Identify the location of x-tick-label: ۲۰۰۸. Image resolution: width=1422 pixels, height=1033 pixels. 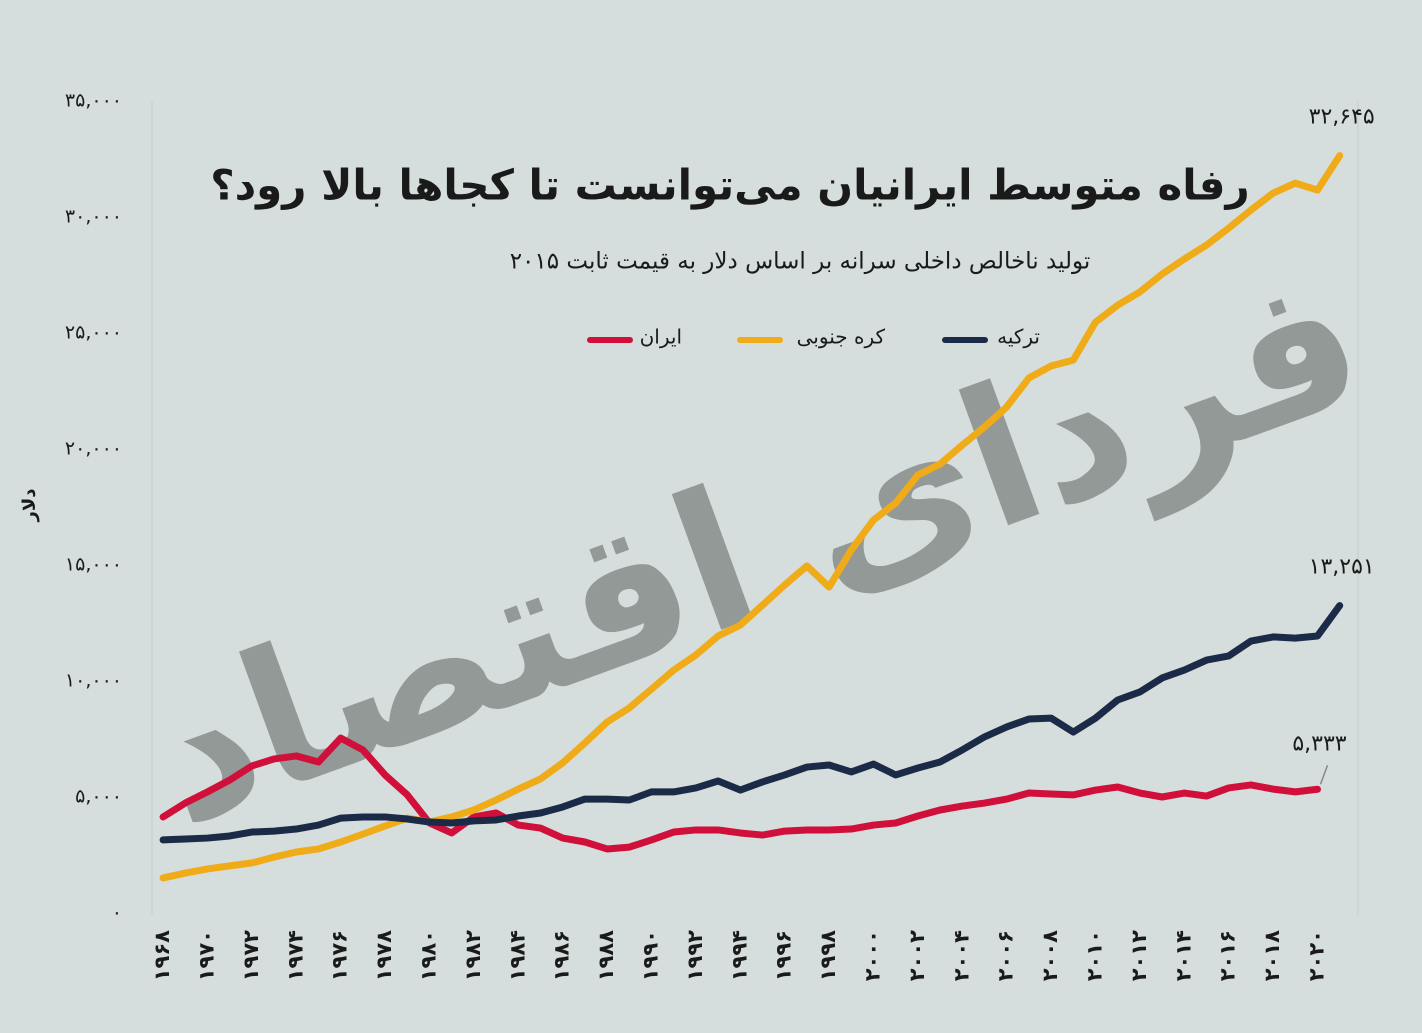
(1050, 955).